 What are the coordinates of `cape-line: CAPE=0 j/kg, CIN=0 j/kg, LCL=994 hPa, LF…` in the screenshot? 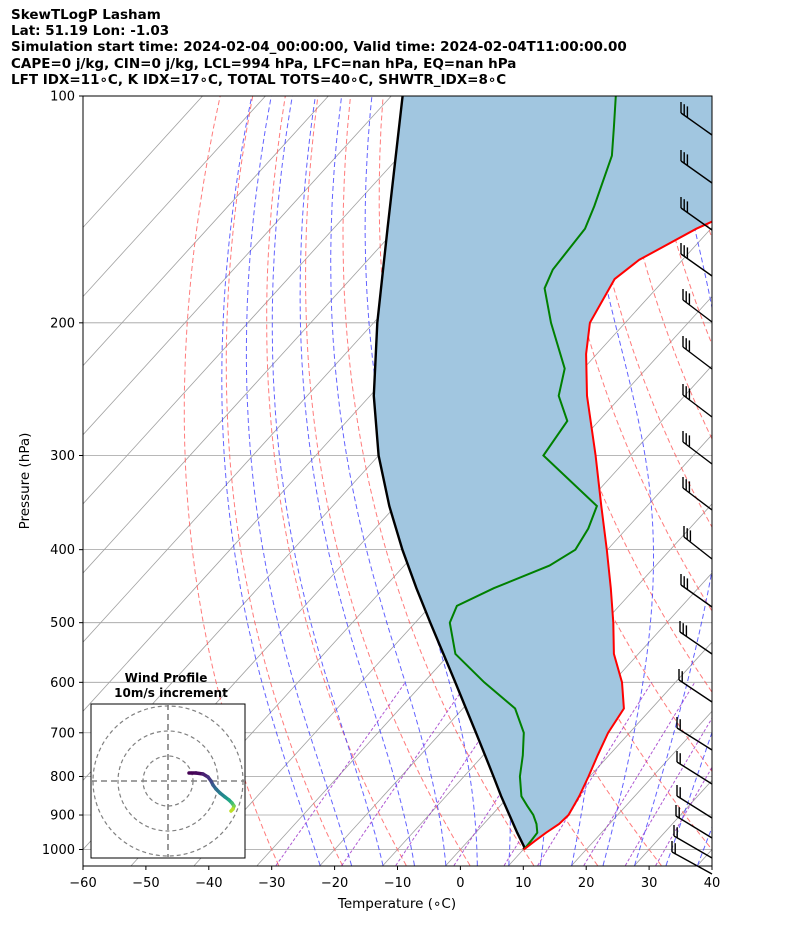 It's located at (264, 63).